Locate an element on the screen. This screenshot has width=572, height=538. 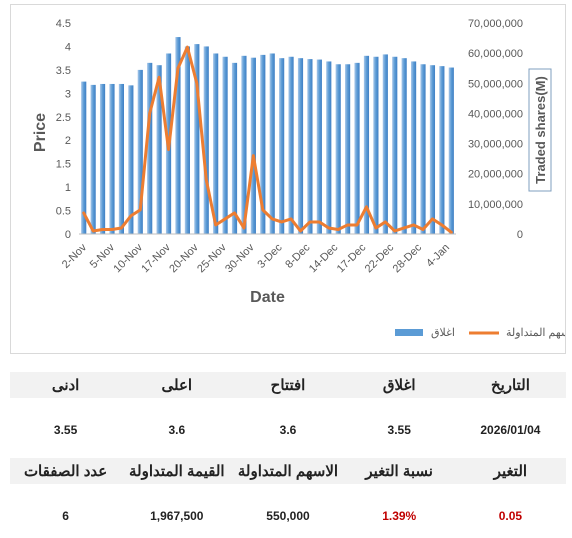
value-traded-shares: 550,000 is located at coordinates (288, 516).